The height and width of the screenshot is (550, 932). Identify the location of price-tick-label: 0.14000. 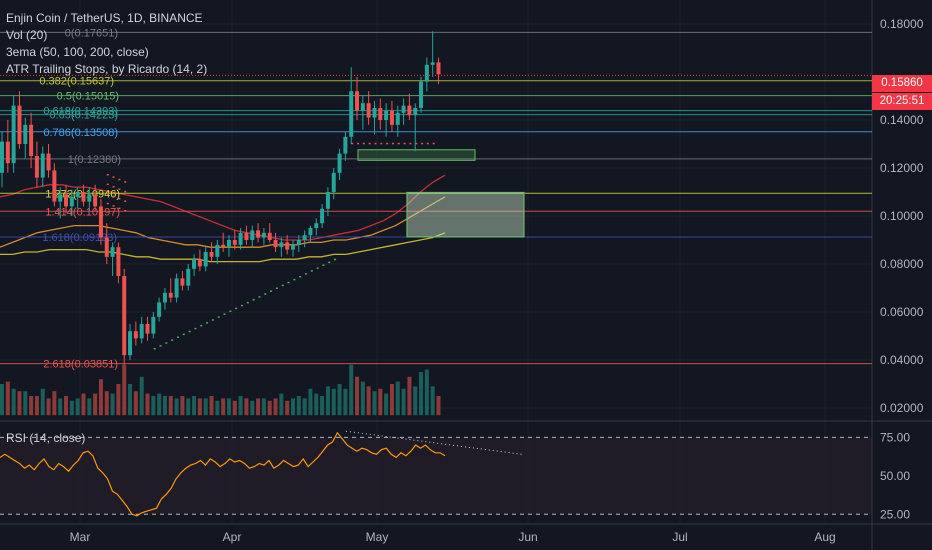
(902, 120).